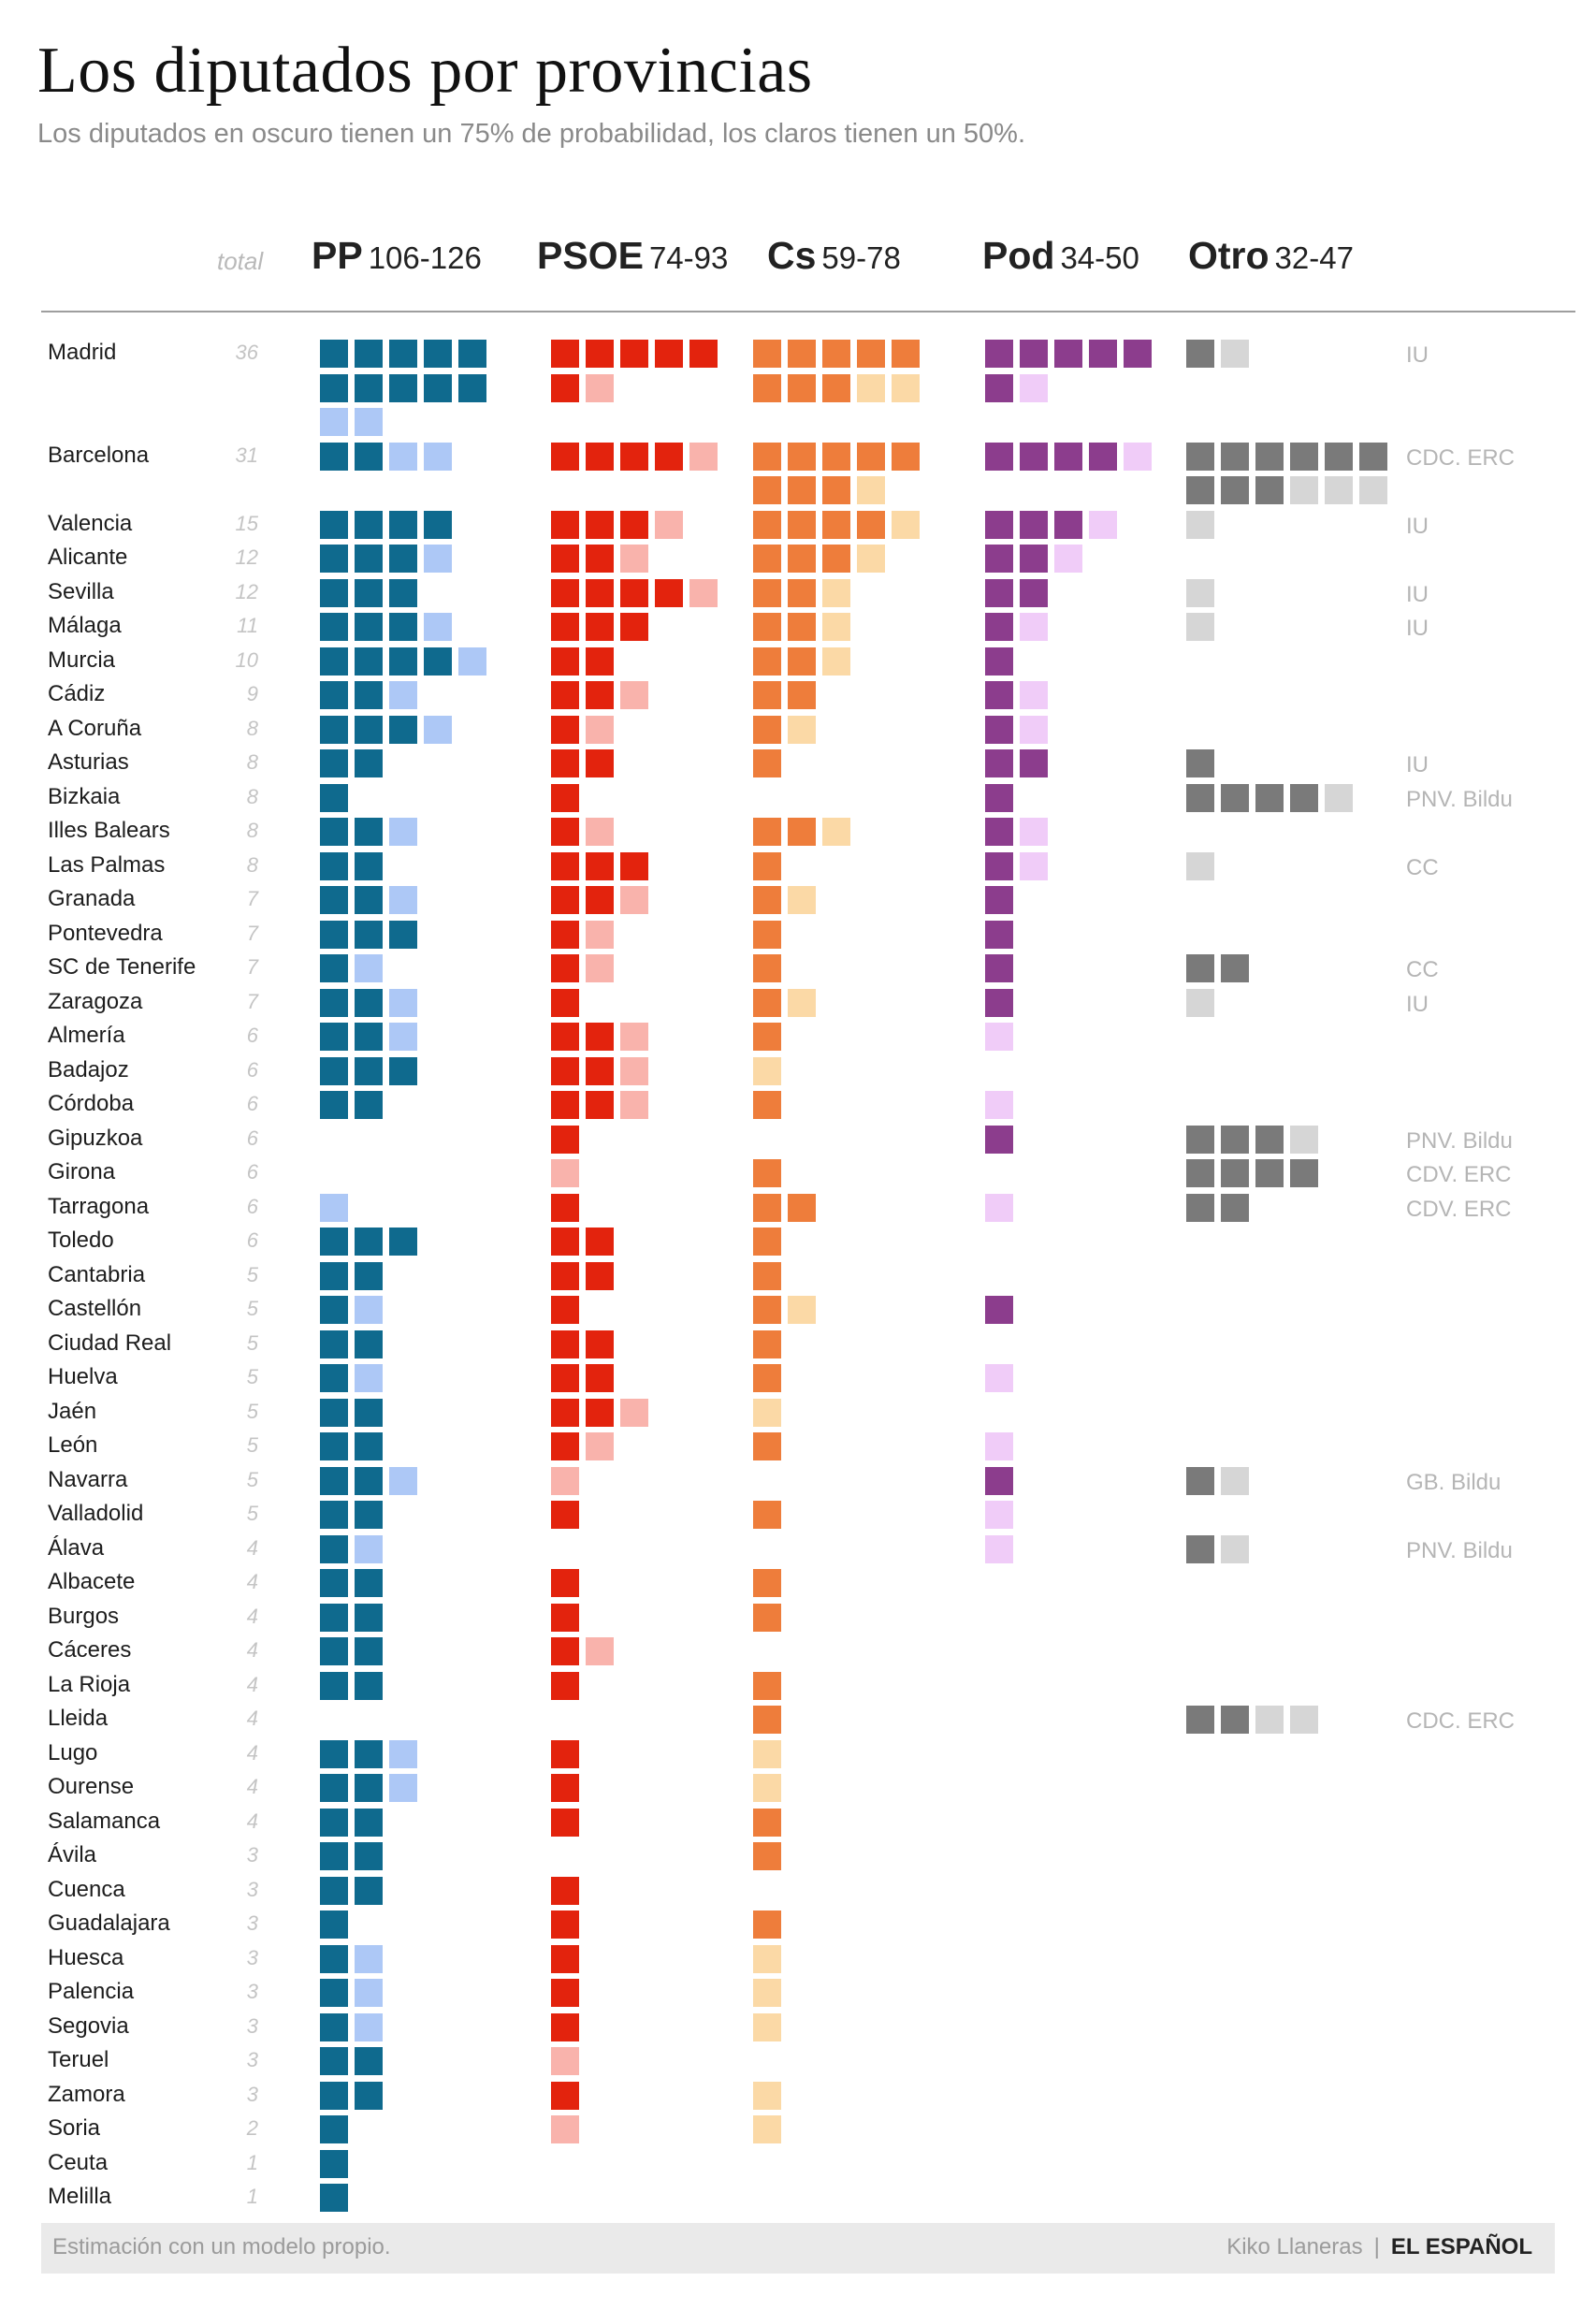 The image size is (1596, 2310). Describe the element at coordinates (109, 1923) in the screenshot. I see `province-label: Guadalajara` at that location.